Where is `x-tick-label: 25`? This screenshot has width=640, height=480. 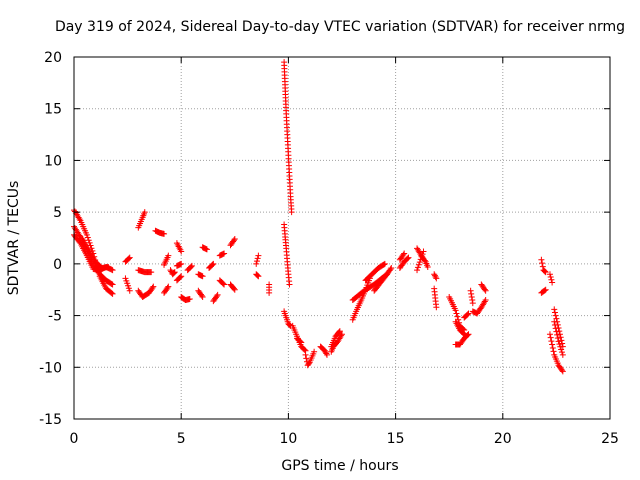 x-tick-label: 25 is located at coordinates (610, 439).